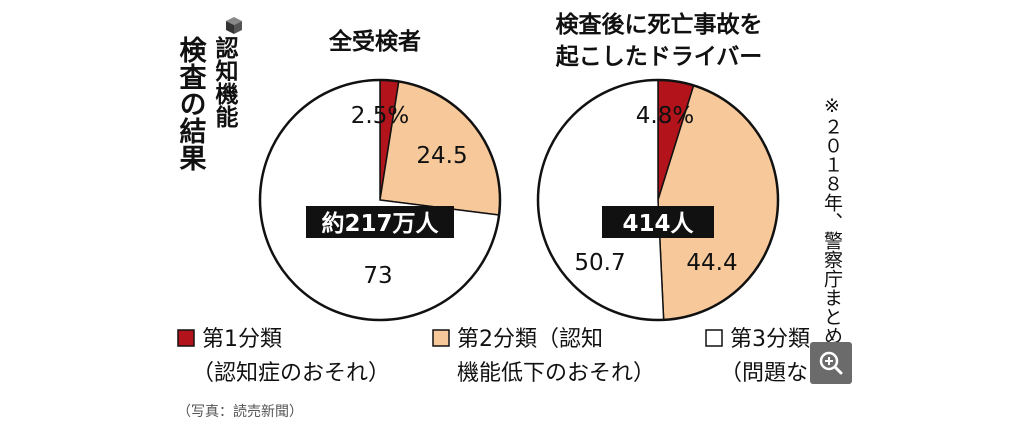  I want to click on pie1-label-3: 73, so click(377, 276).